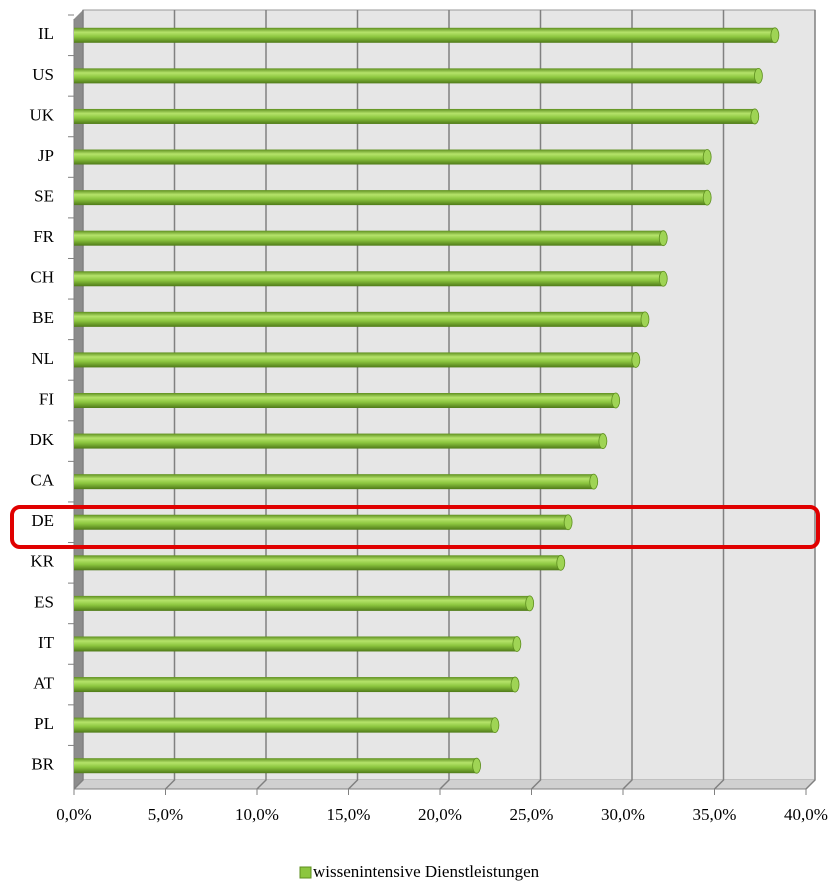 The image size is (830, 886). I want to click on x-tick-label: 5,0%, so click(165, 814).